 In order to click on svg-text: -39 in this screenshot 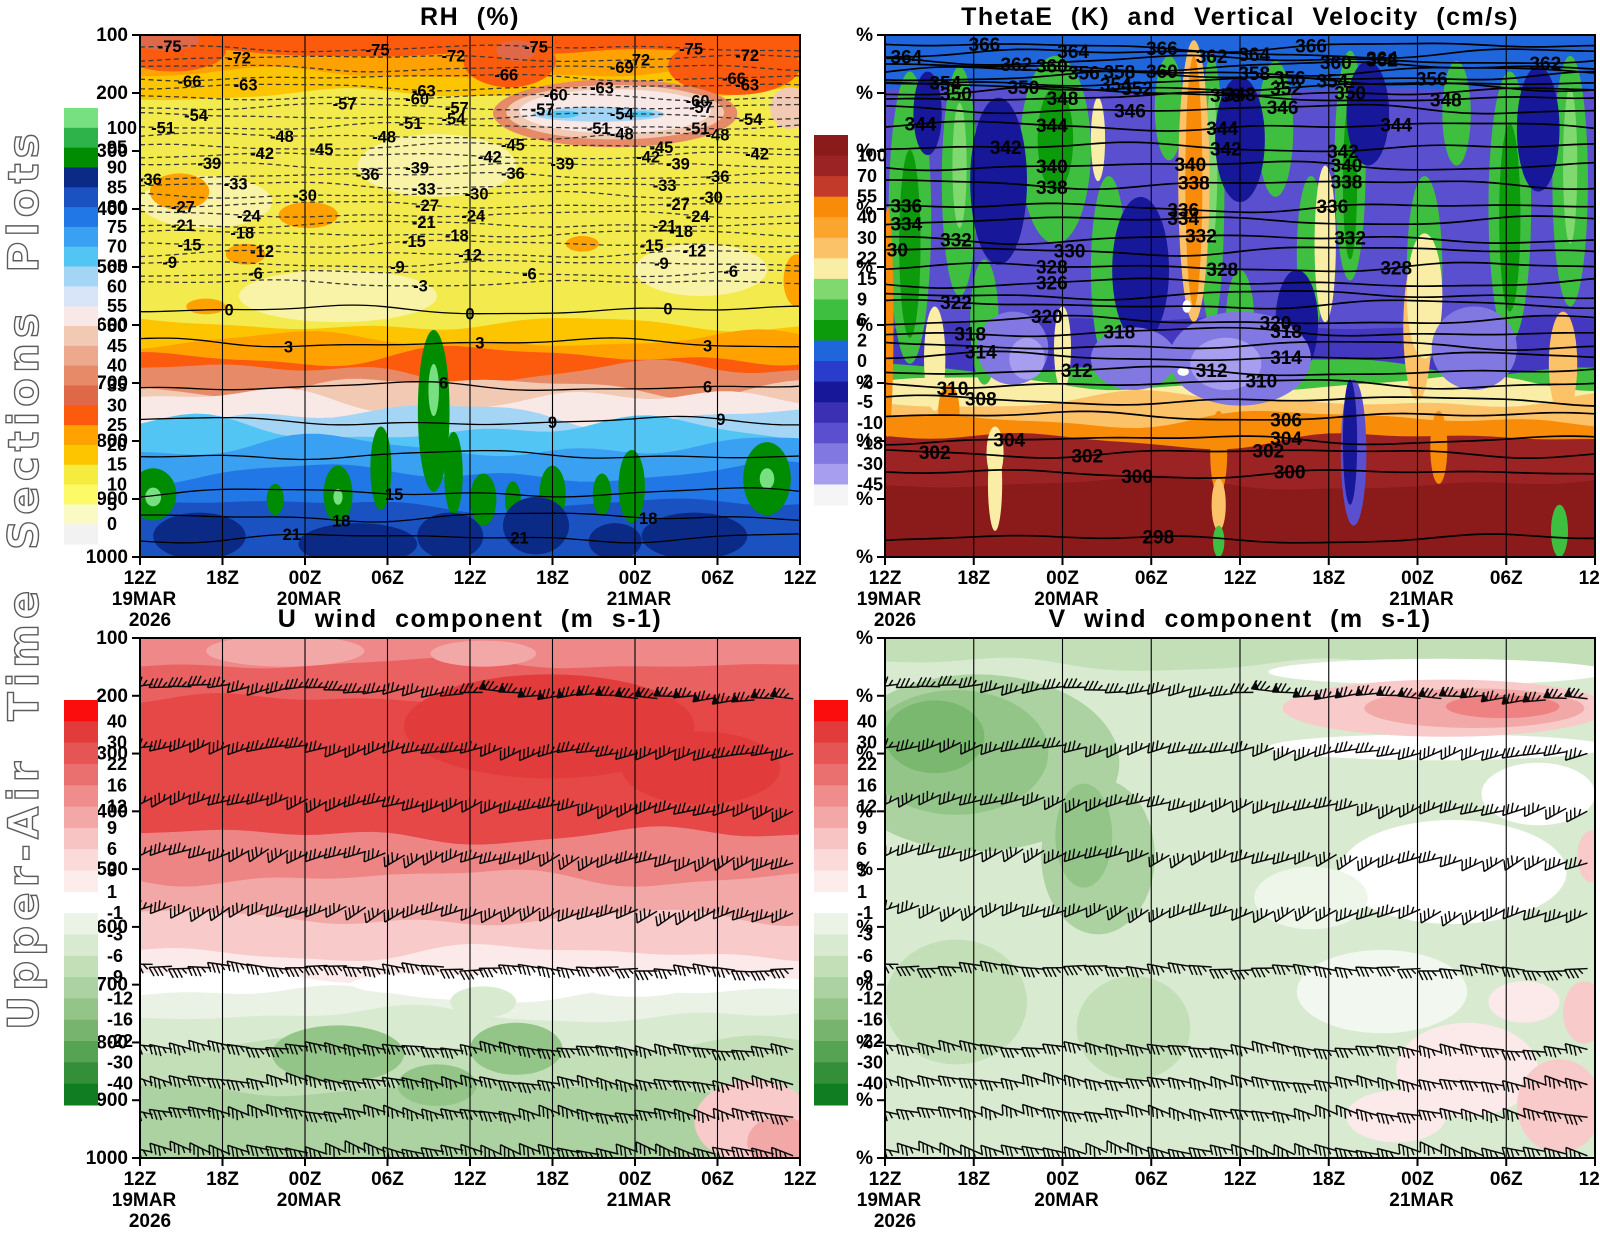, I will do `click(417, 169)`.